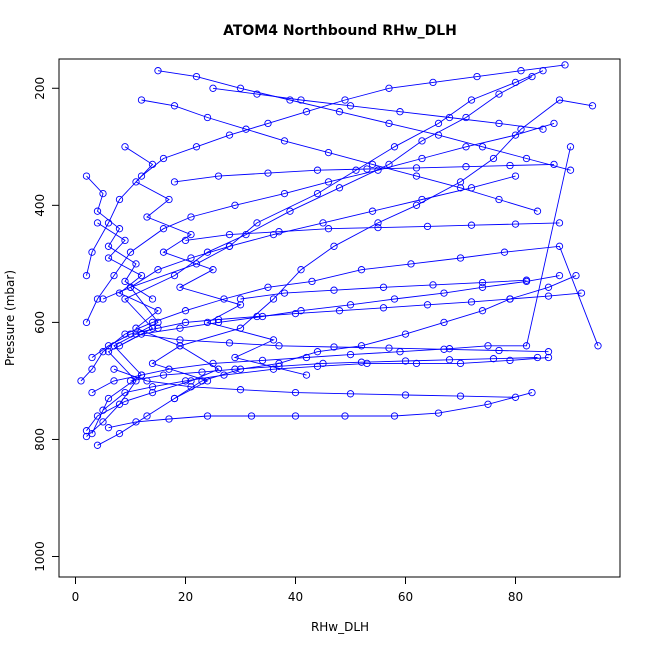 The height and width of the screenshot is (650, 650). What do you see at coordinates (340, 31) in the screenshot?
I see `chart-title: ATOM4 Northbound RHw_DLH` at bounding box center [340, 31].